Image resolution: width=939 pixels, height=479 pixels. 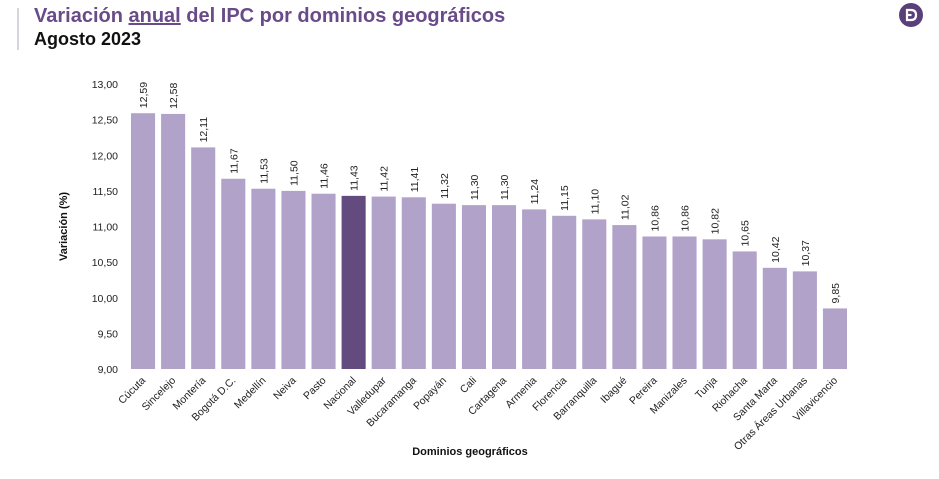 I want to click on data-label: 12,58, so click(x=174, y=95).